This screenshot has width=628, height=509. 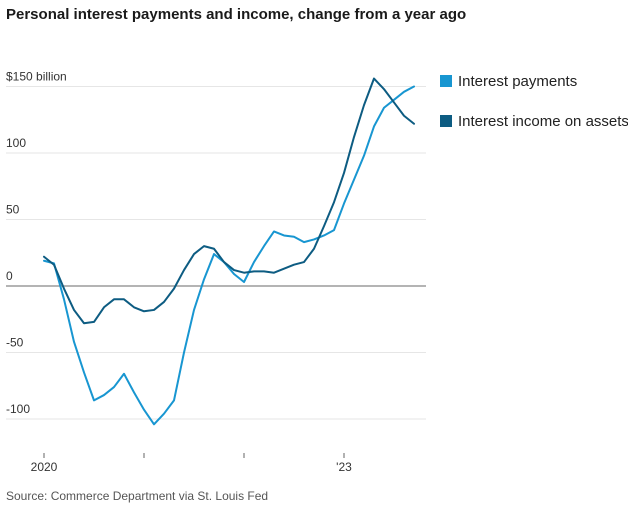 I want to click on legend-label: Interest income on assets, so click(x=543, y=121).